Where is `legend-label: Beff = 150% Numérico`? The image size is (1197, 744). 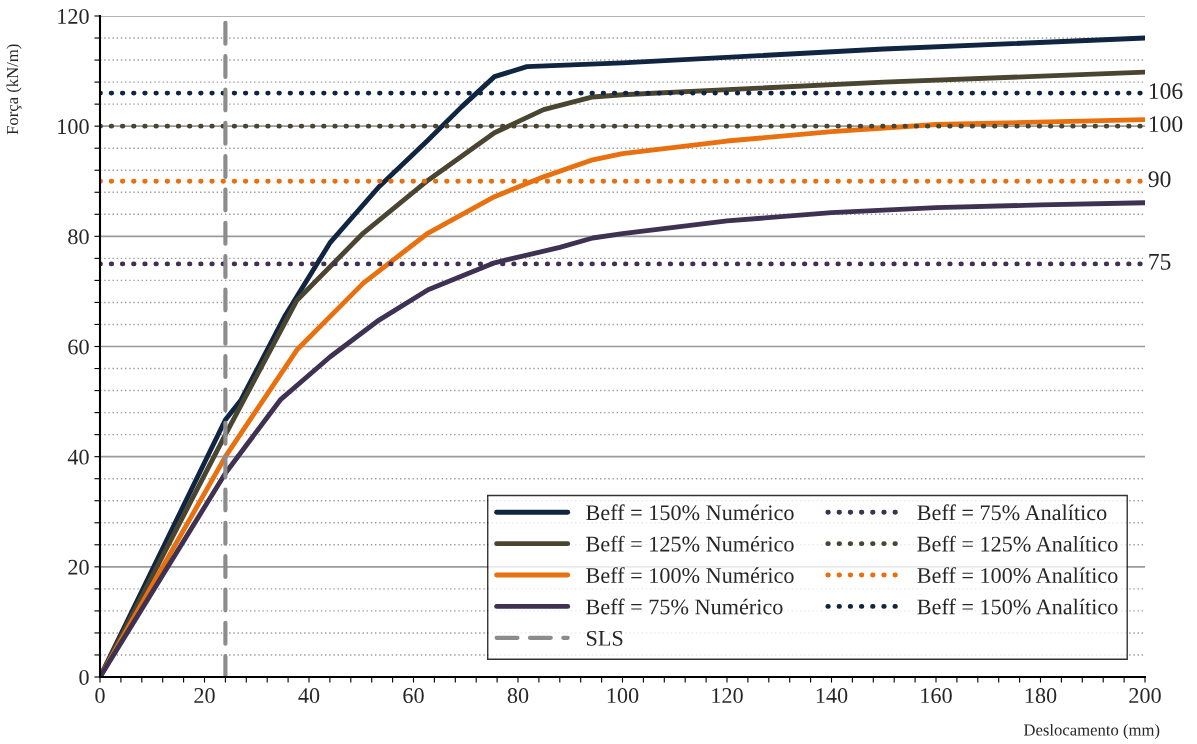 legend-label: Beff = 150% Numérico is located at coordinates (690, 512).